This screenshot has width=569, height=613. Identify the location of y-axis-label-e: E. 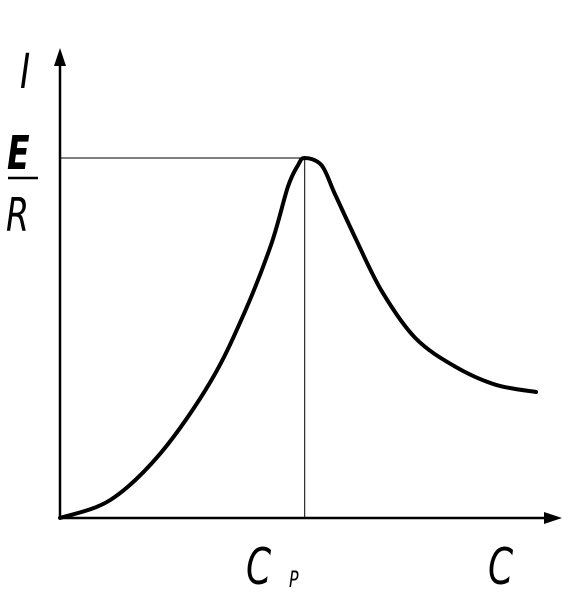
(18, 153).